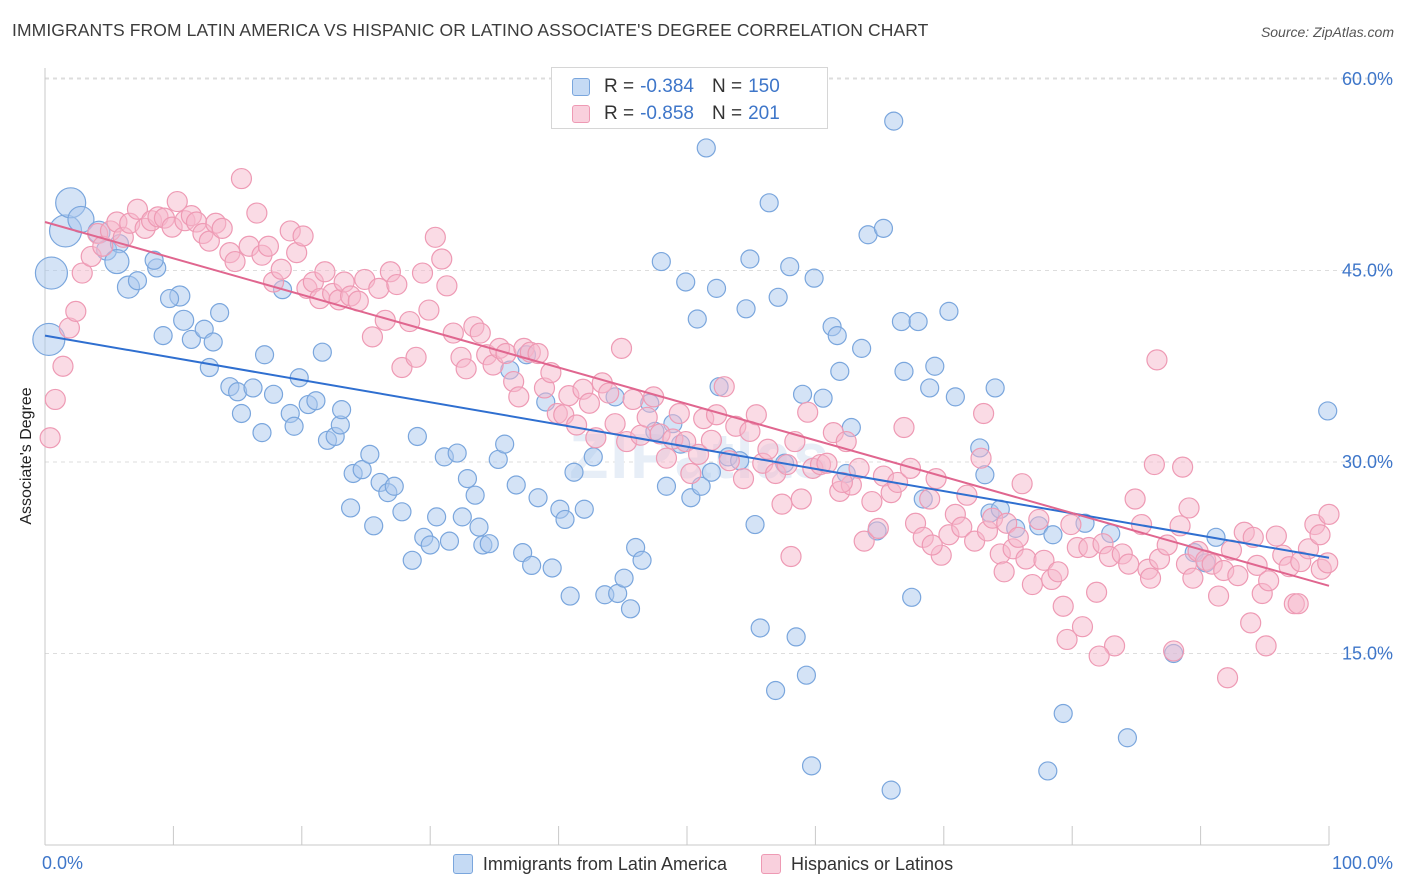 This screenshot has width=1406, height=892. What do you see at coordinates (1367, 271) in the screenshot?
I see `y-tick-label: 45.0%` at bounding box center [1367, 271].